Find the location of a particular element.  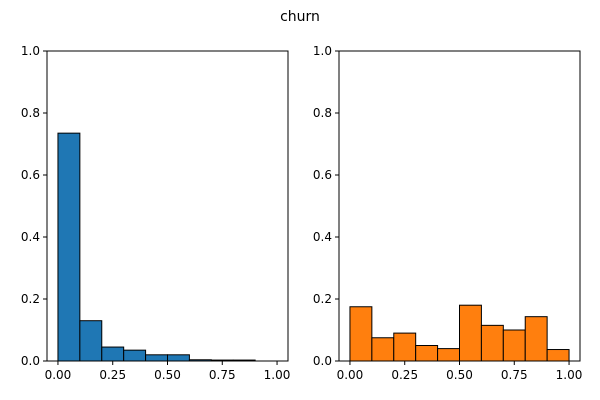

left-ytick-label: 0.0 is located at coordinates (30, 361).